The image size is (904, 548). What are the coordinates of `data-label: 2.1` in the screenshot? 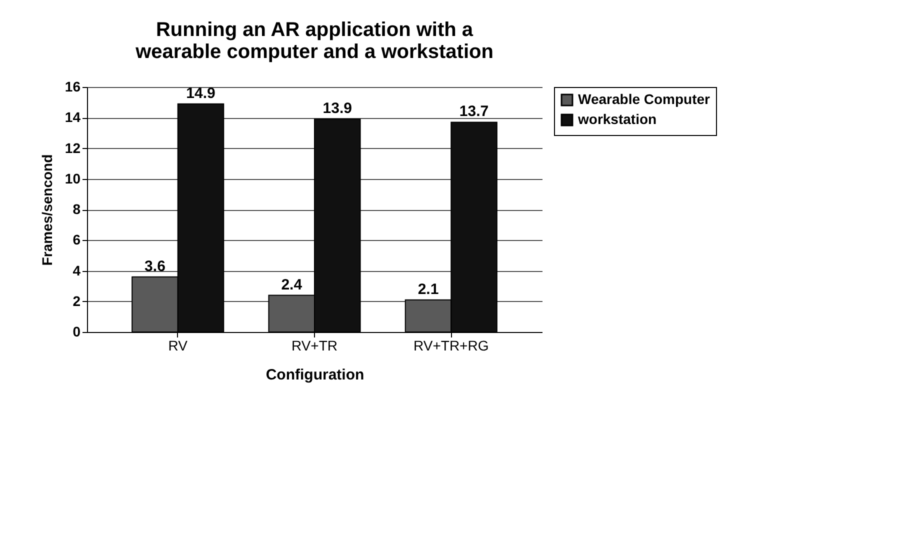 It's located at (428, 289).